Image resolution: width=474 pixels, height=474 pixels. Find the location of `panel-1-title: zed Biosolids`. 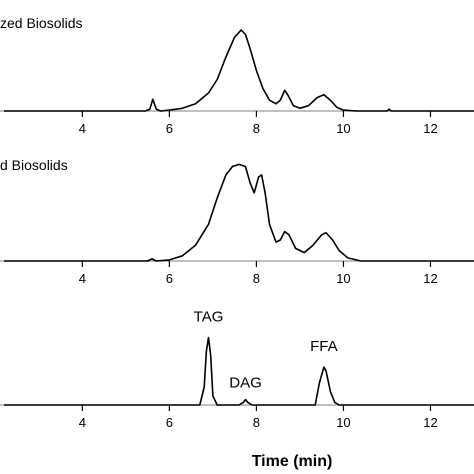

panel-1-title: zed Biosolids is located at coordinates (41, 23).